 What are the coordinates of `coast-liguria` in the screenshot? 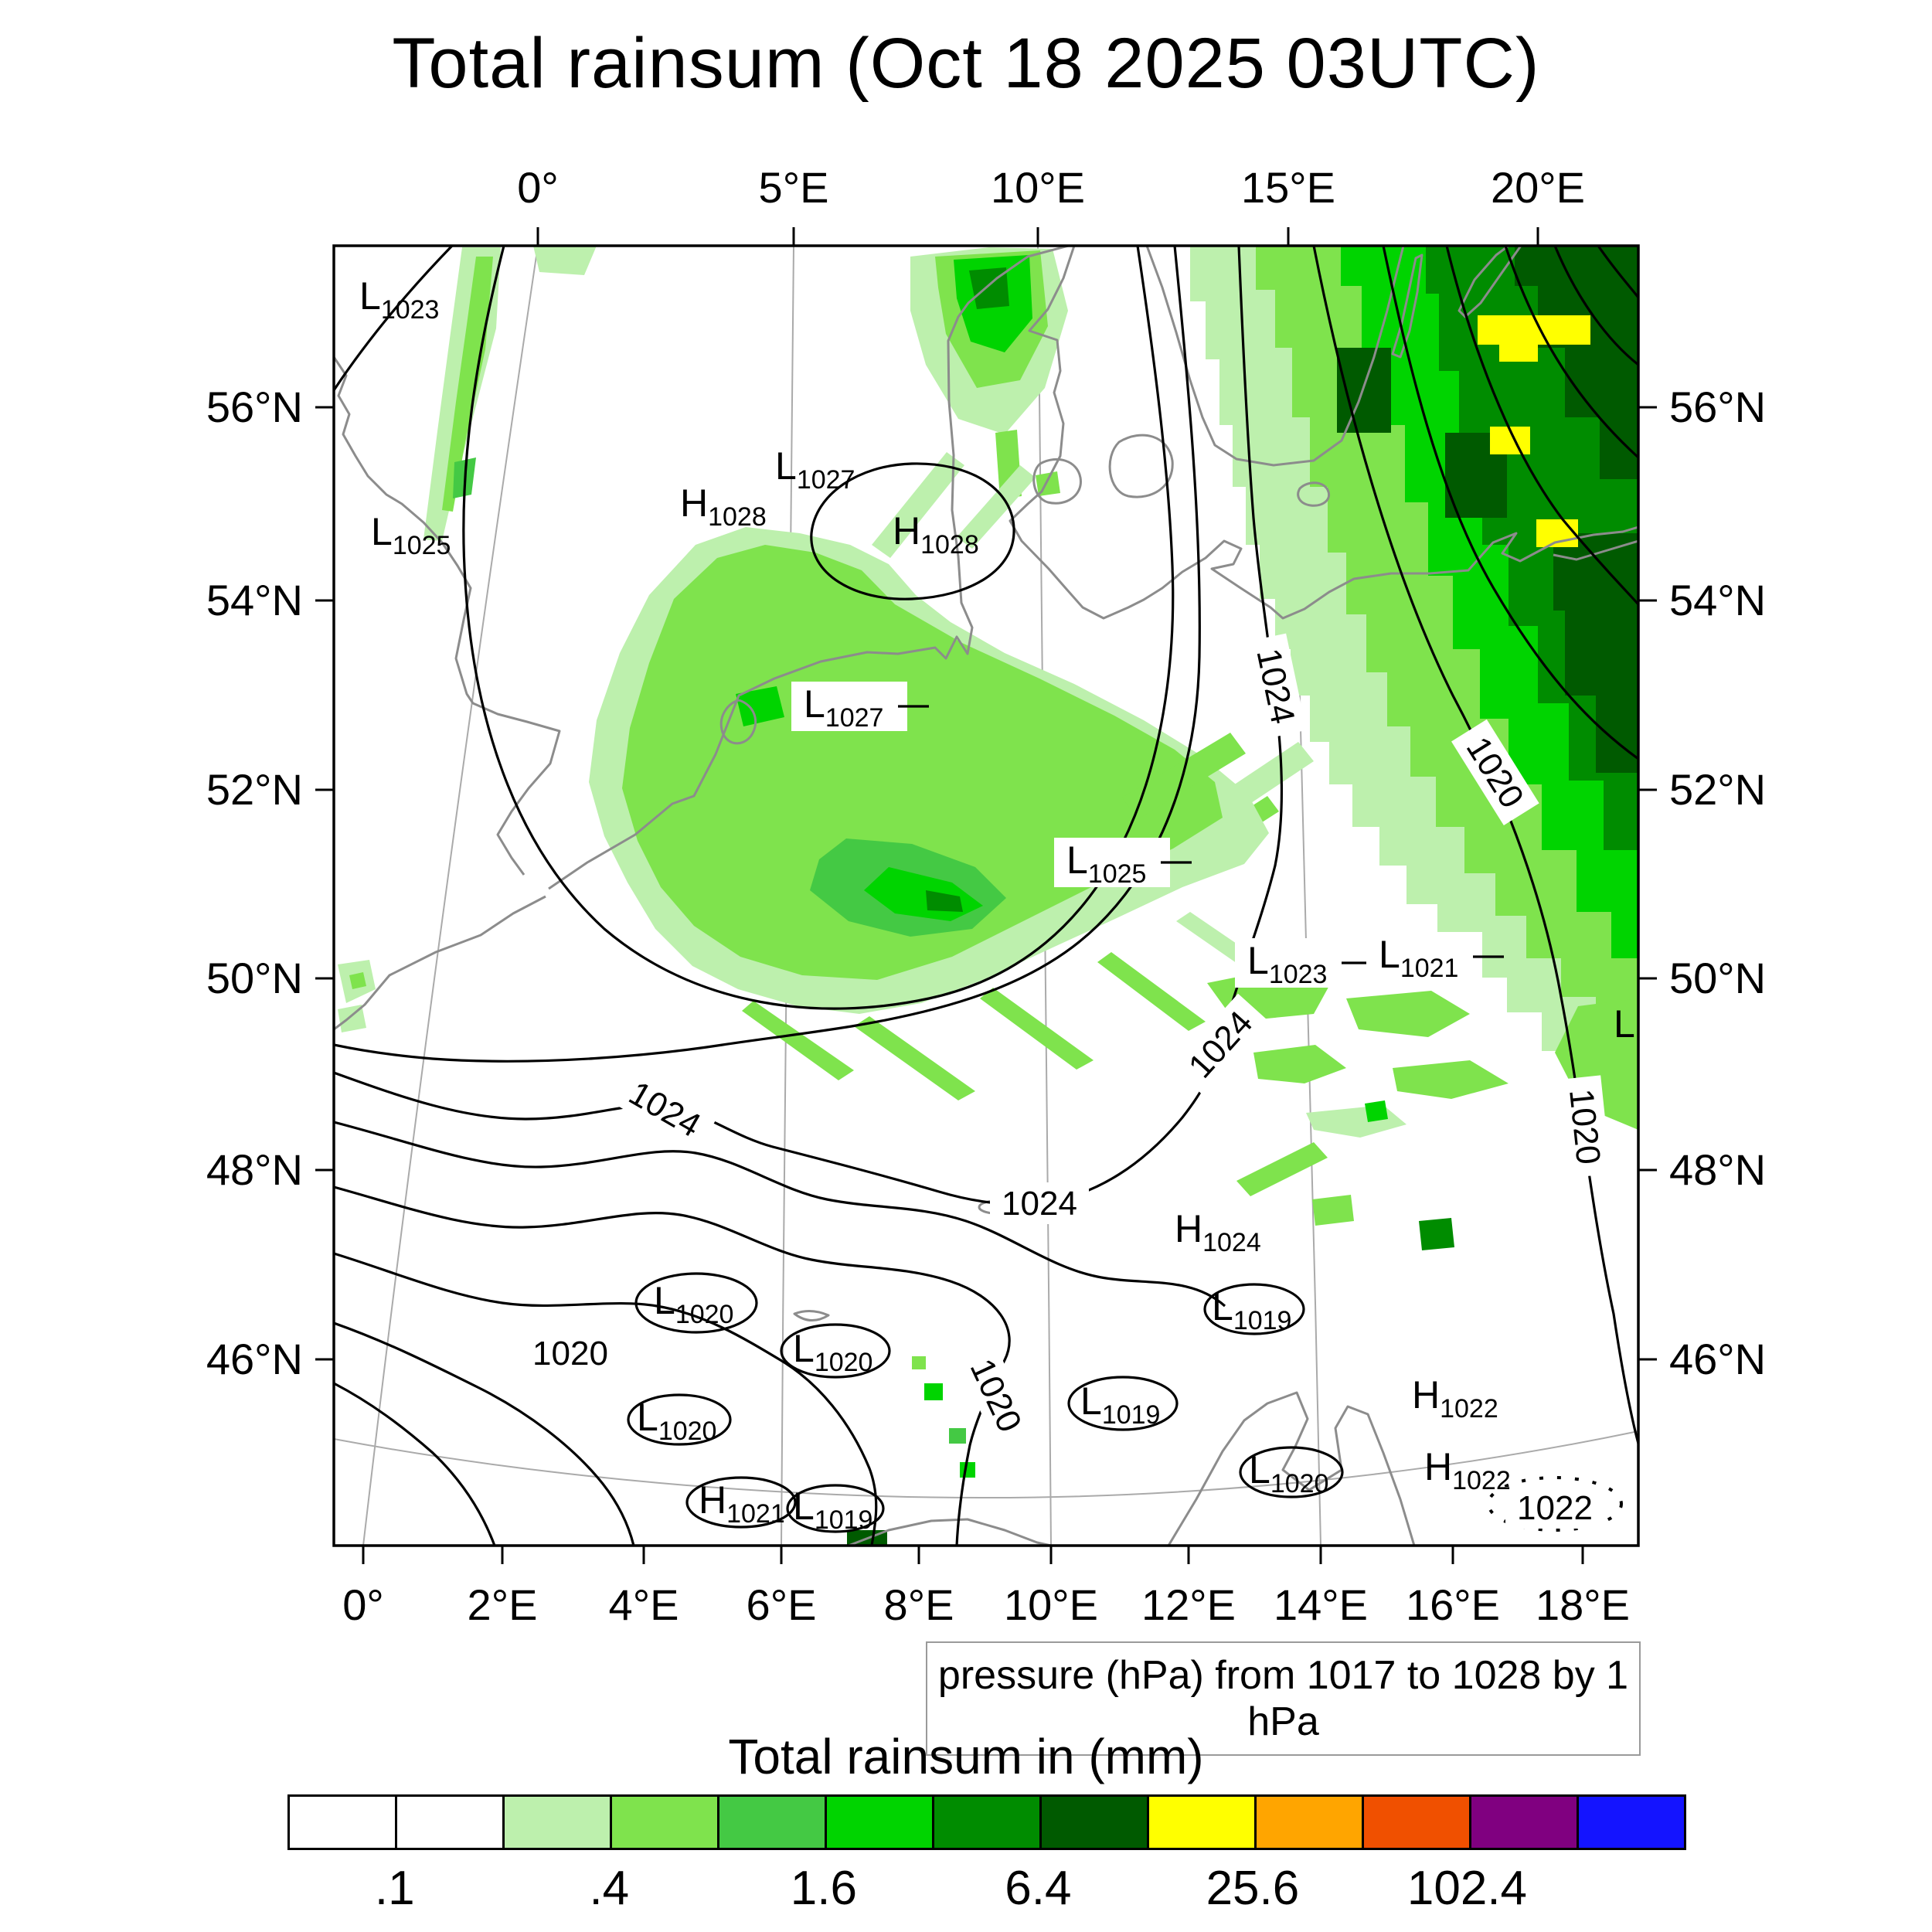 It's located at (950, 1532).